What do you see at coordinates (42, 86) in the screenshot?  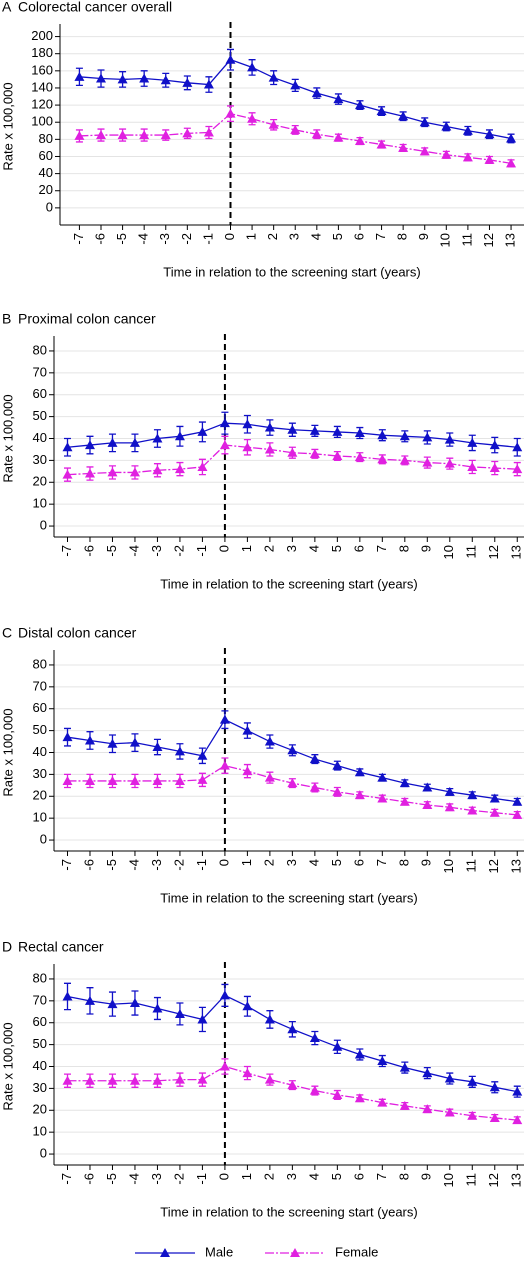 I see `y-tick-label: 140` at bounding box center [42, 86].